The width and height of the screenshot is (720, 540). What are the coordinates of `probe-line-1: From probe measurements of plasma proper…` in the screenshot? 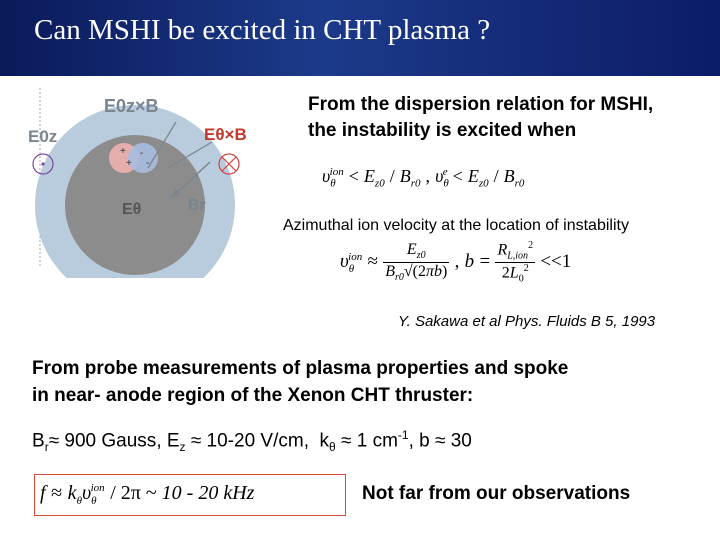 It's located at (300, 368).